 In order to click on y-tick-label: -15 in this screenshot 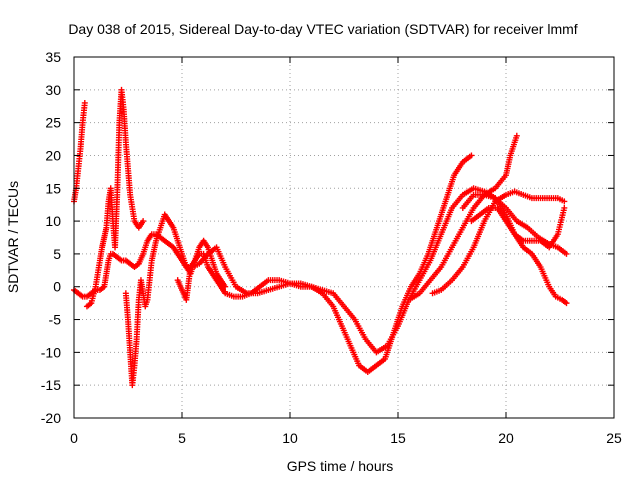, I will do `click(51, 385)`.